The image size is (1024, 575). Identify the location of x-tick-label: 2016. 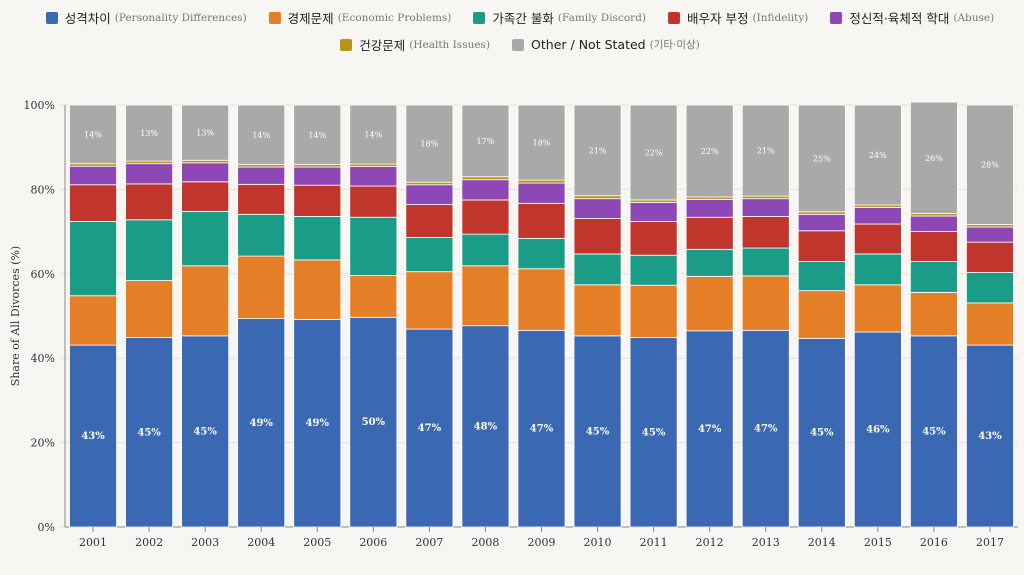
(934, 542).